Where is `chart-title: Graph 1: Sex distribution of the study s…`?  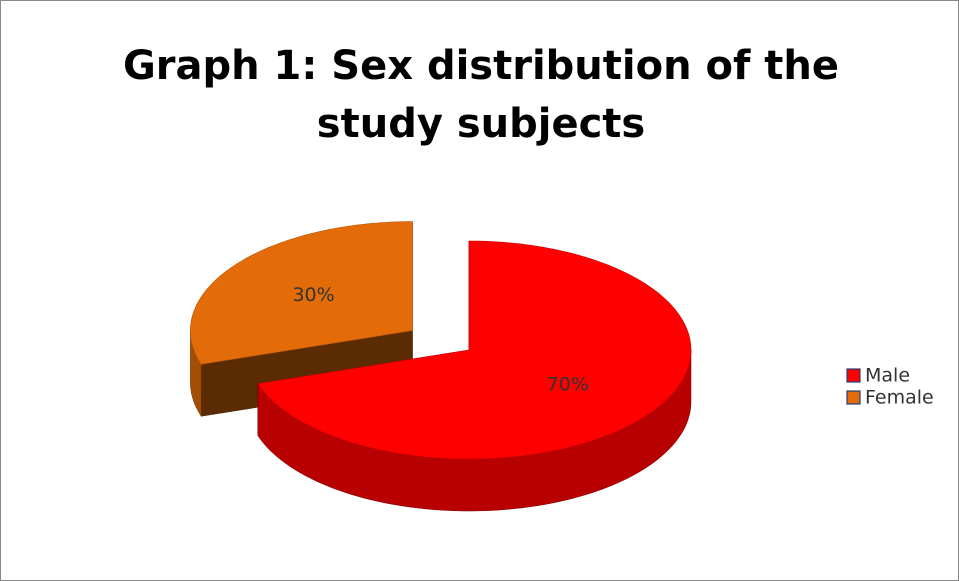
chart-title: Graph 1: Sex distribution of the study s… is located at coordinates (481, 95).